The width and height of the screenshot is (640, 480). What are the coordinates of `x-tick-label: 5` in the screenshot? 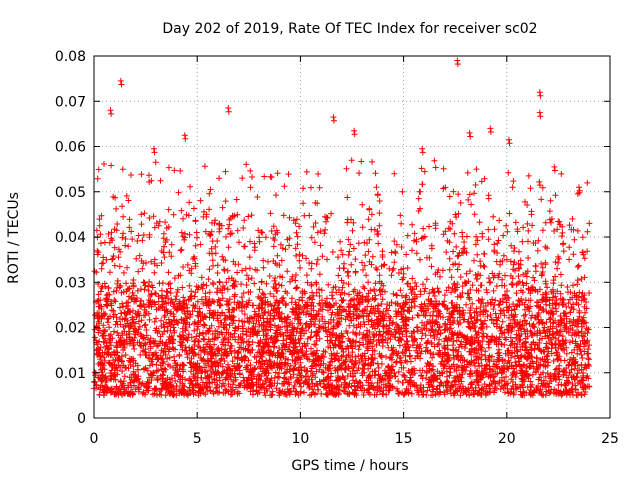 It's located at (197, 439).